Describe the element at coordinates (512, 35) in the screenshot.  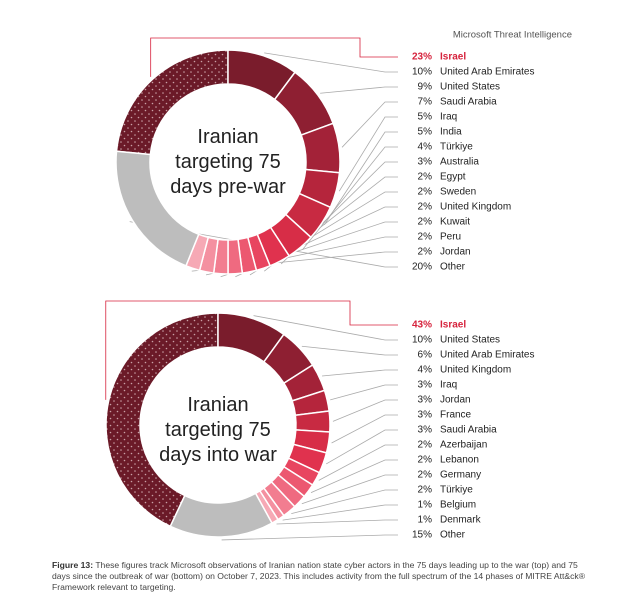
I see `source-label: Microsoft Threat Intelligence` at that location.